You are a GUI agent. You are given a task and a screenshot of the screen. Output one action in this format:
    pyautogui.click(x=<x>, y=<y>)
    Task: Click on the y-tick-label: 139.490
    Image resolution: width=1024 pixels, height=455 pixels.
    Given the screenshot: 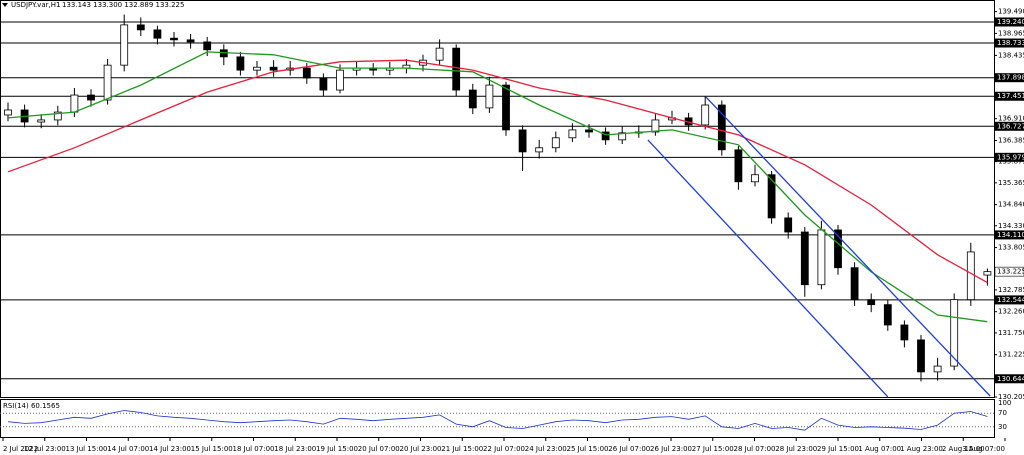 What is the action you would take?
    pyautogui.click(x=1011, y=12)
    